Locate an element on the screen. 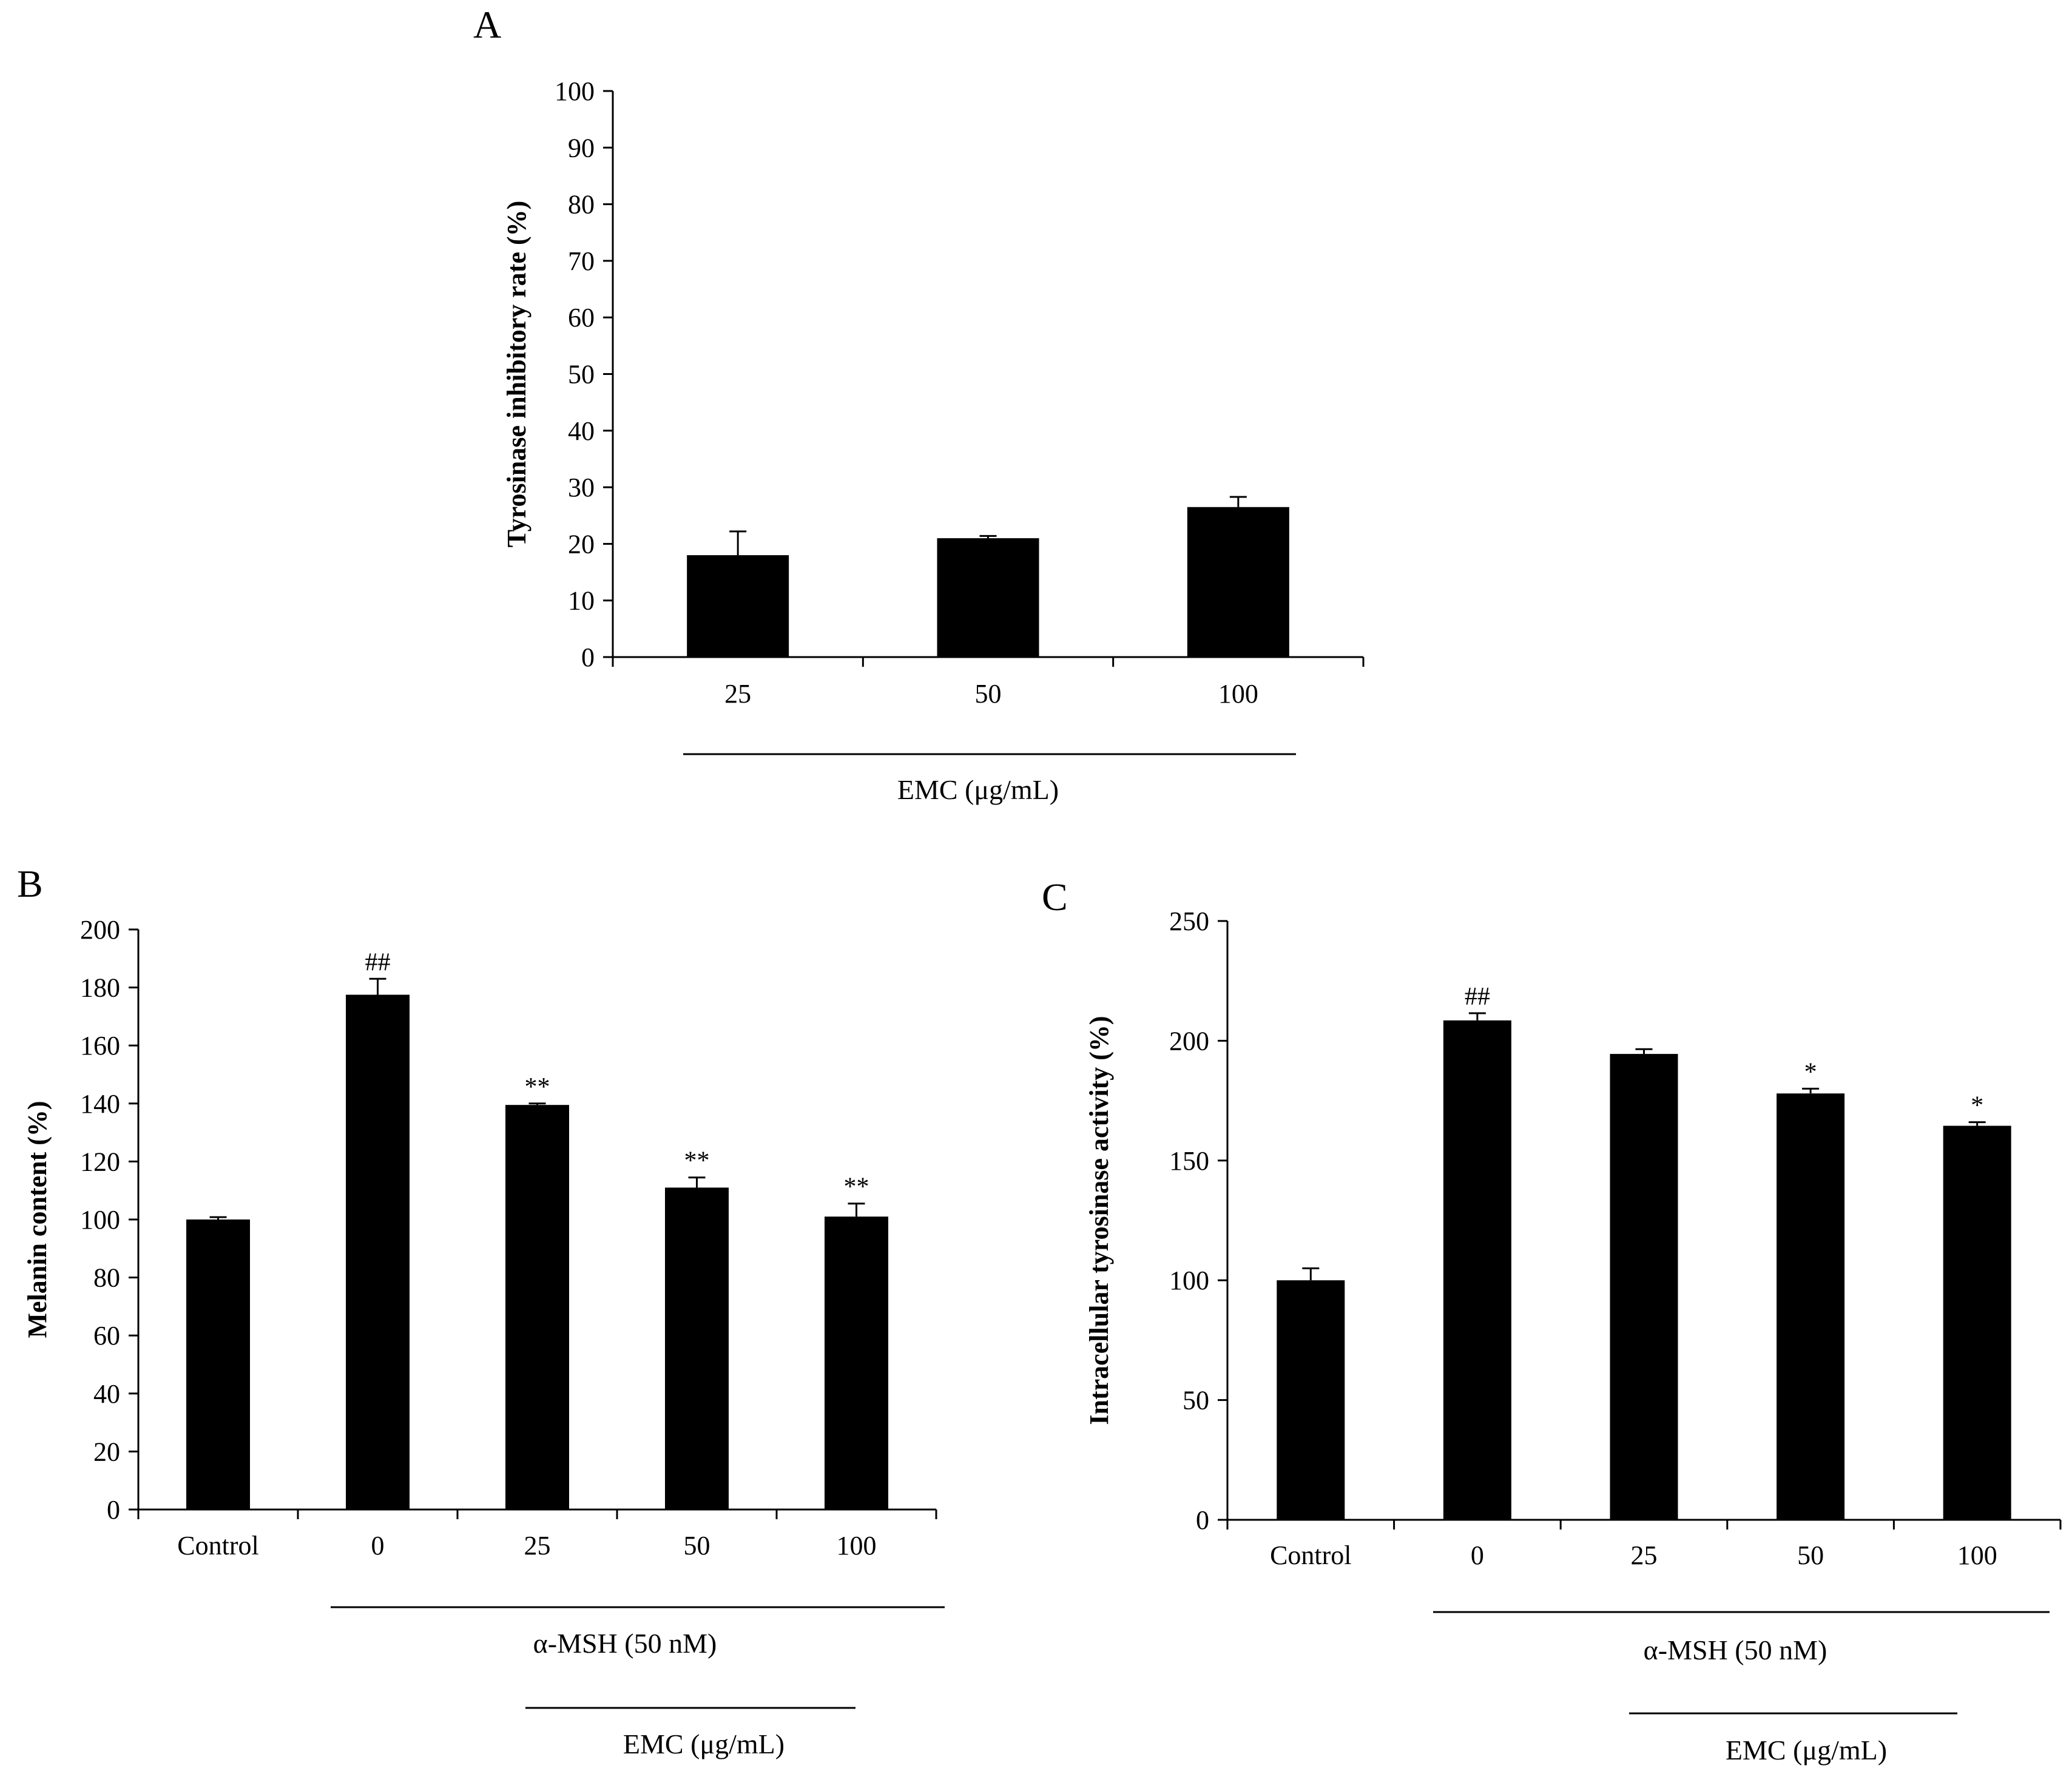  y-tick-label: 90 is located at coordinates (581, 148).